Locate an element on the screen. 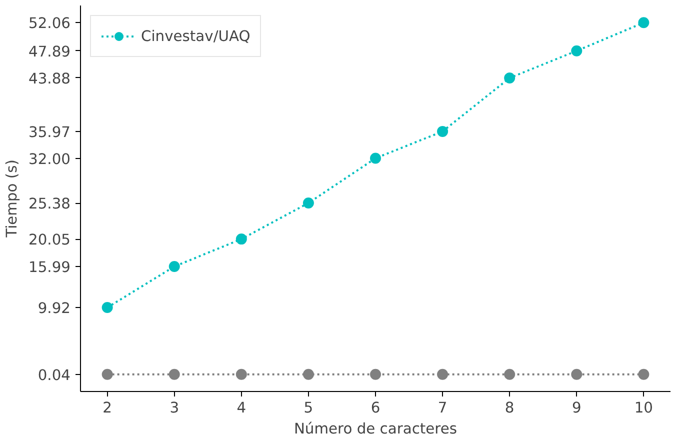 The height and width of the screenshot is (446, 681). x-tick-label: 6 is located at coordinates (375, 408).